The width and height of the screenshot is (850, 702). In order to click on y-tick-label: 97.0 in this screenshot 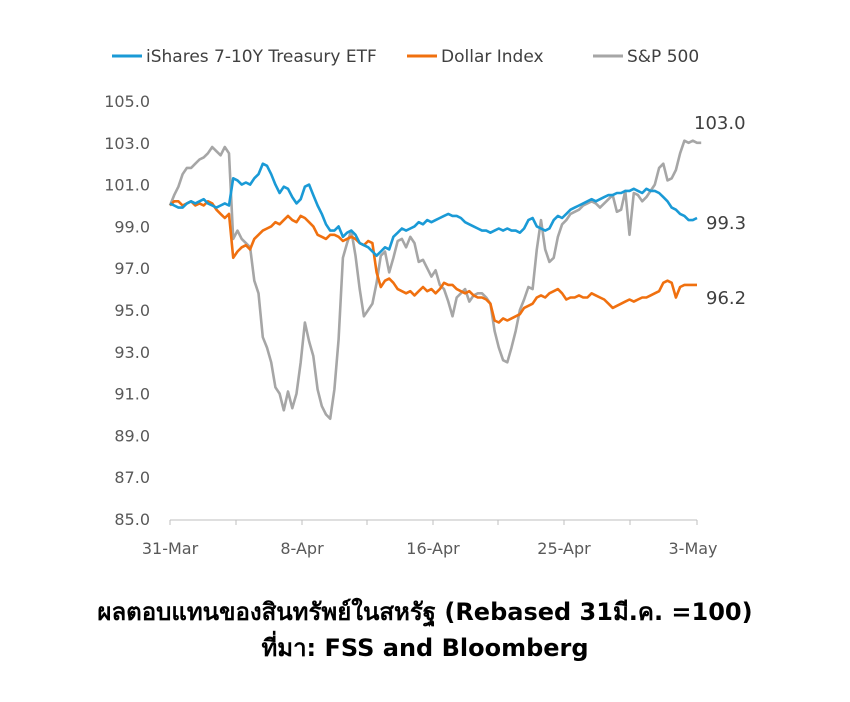, I will do `click(132, 268)`.